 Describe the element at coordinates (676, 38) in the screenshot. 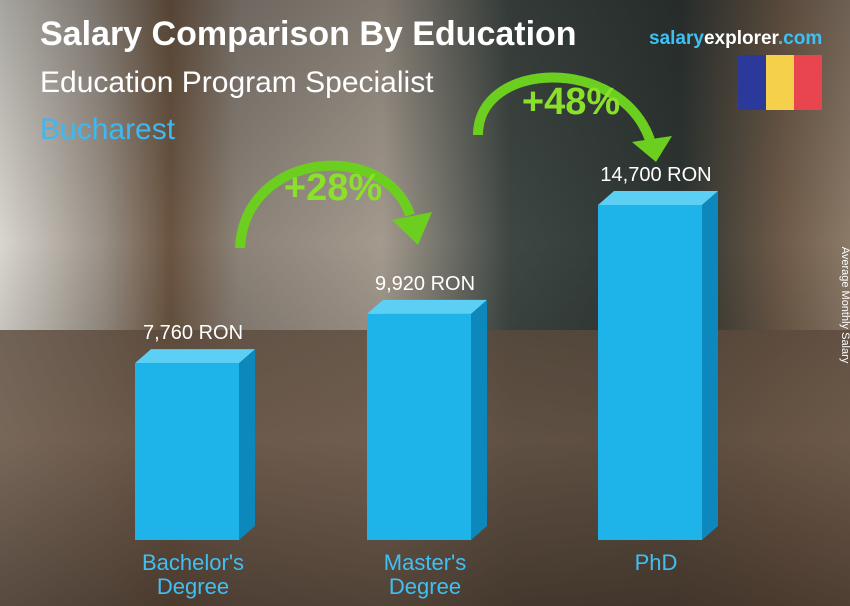

I see `brand-part: salary` at that location.